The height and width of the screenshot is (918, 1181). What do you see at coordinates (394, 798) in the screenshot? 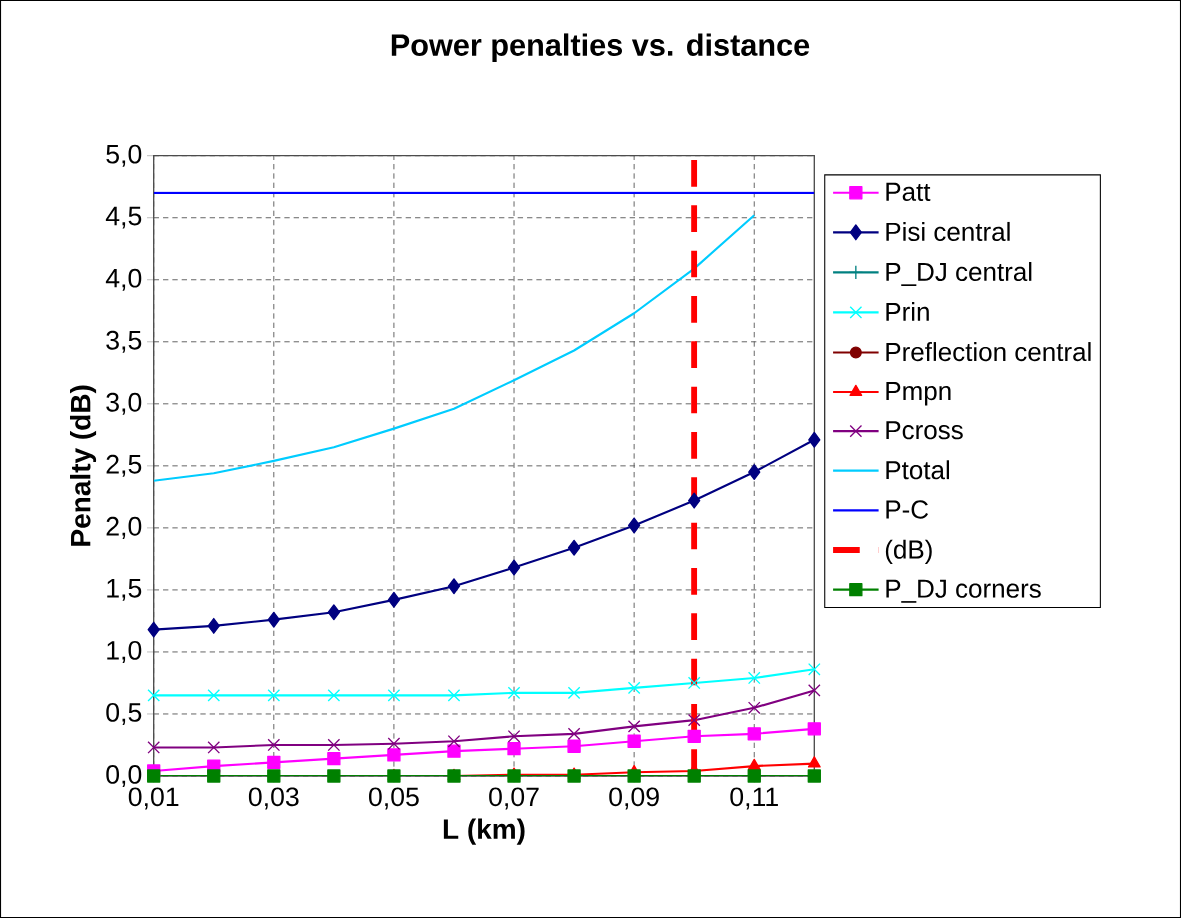
I see `x-tick-label: 0,05` at bounding box center [394, 798].